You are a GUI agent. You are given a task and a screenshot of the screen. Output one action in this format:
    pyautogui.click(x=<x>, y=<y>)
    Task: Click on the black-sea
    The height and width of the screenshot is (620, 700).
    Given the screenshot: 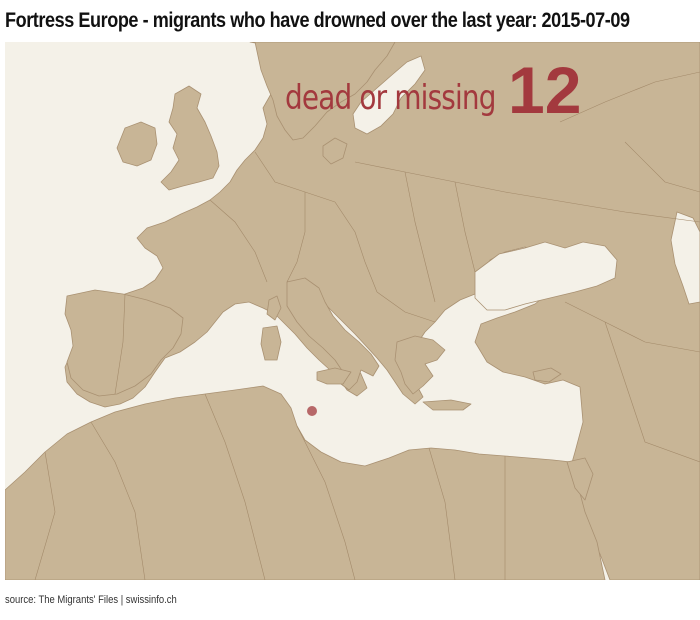 What is the action you would take?
    pyautogui.click(x=546, y=276)
    